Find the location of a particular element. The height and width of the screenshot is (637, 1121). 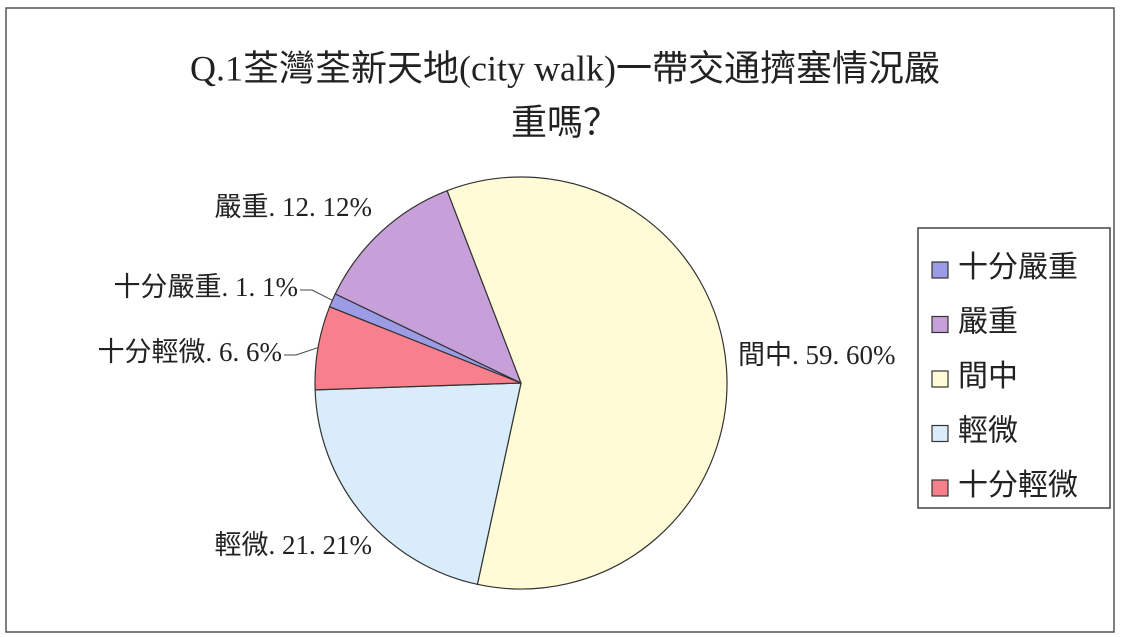

legend-label: 嚴重 is located at coordinates (988, 321).